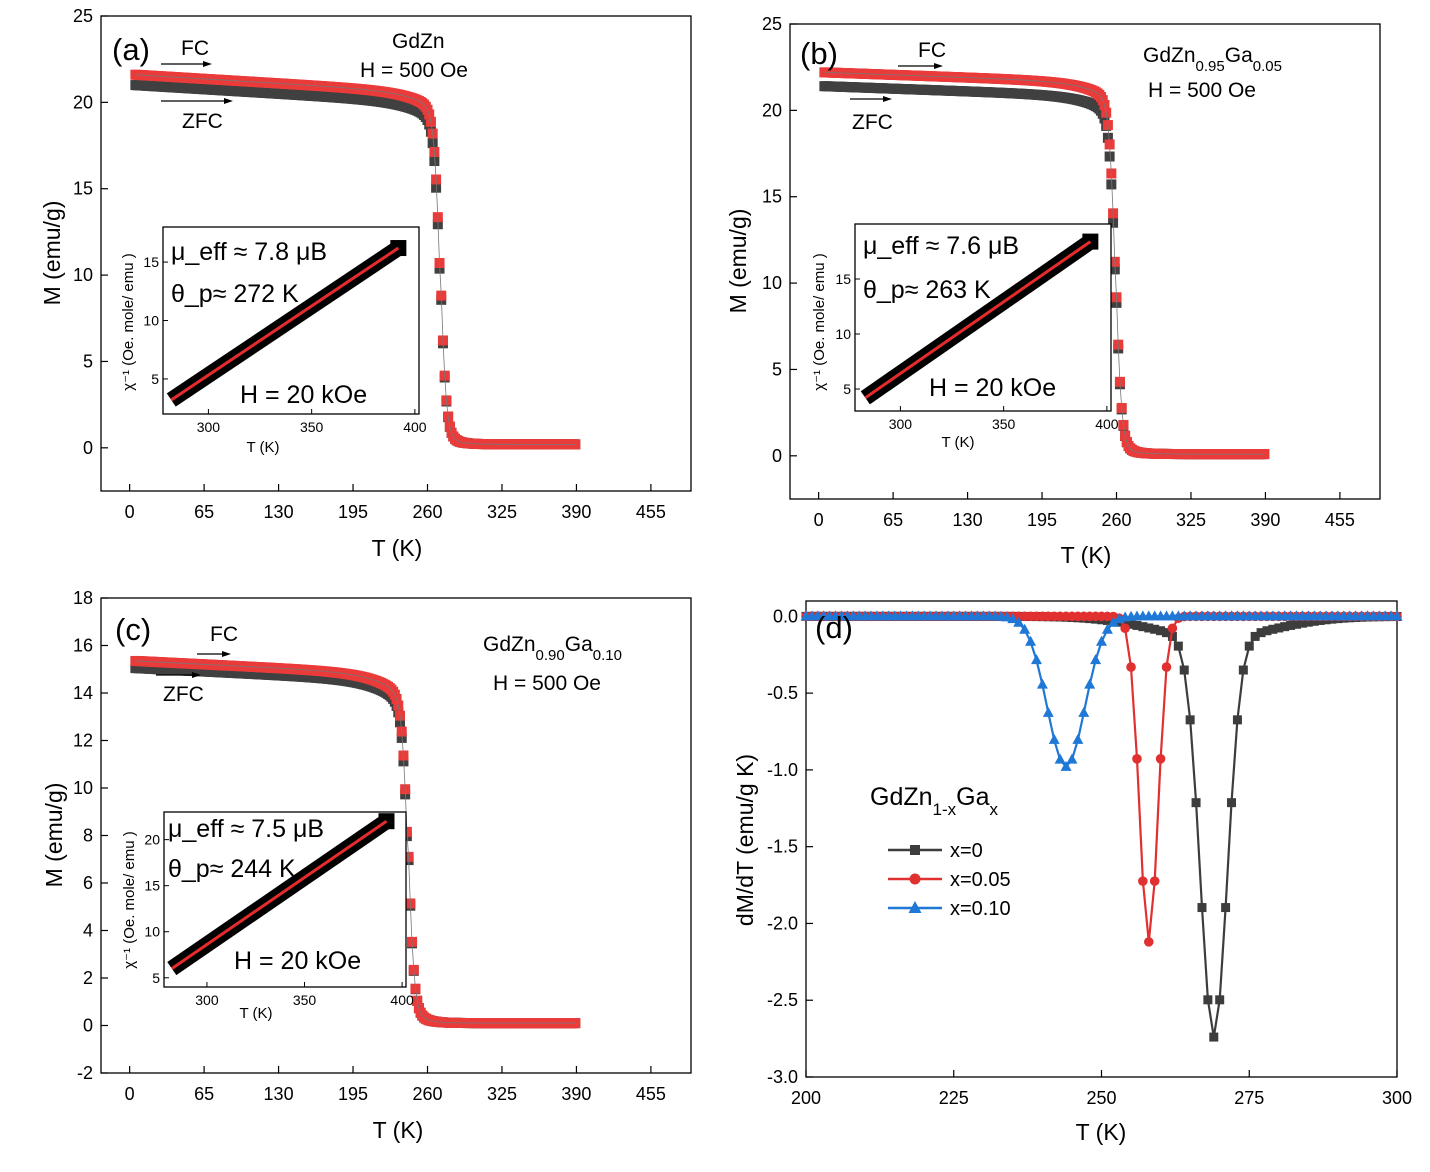 The height and width of the screenshot is (1172, 1430). What do you see at coordinates (427, 1094) in the screenshot?
I see `x-tick-label: 260` at bounding box center [427, 1094].